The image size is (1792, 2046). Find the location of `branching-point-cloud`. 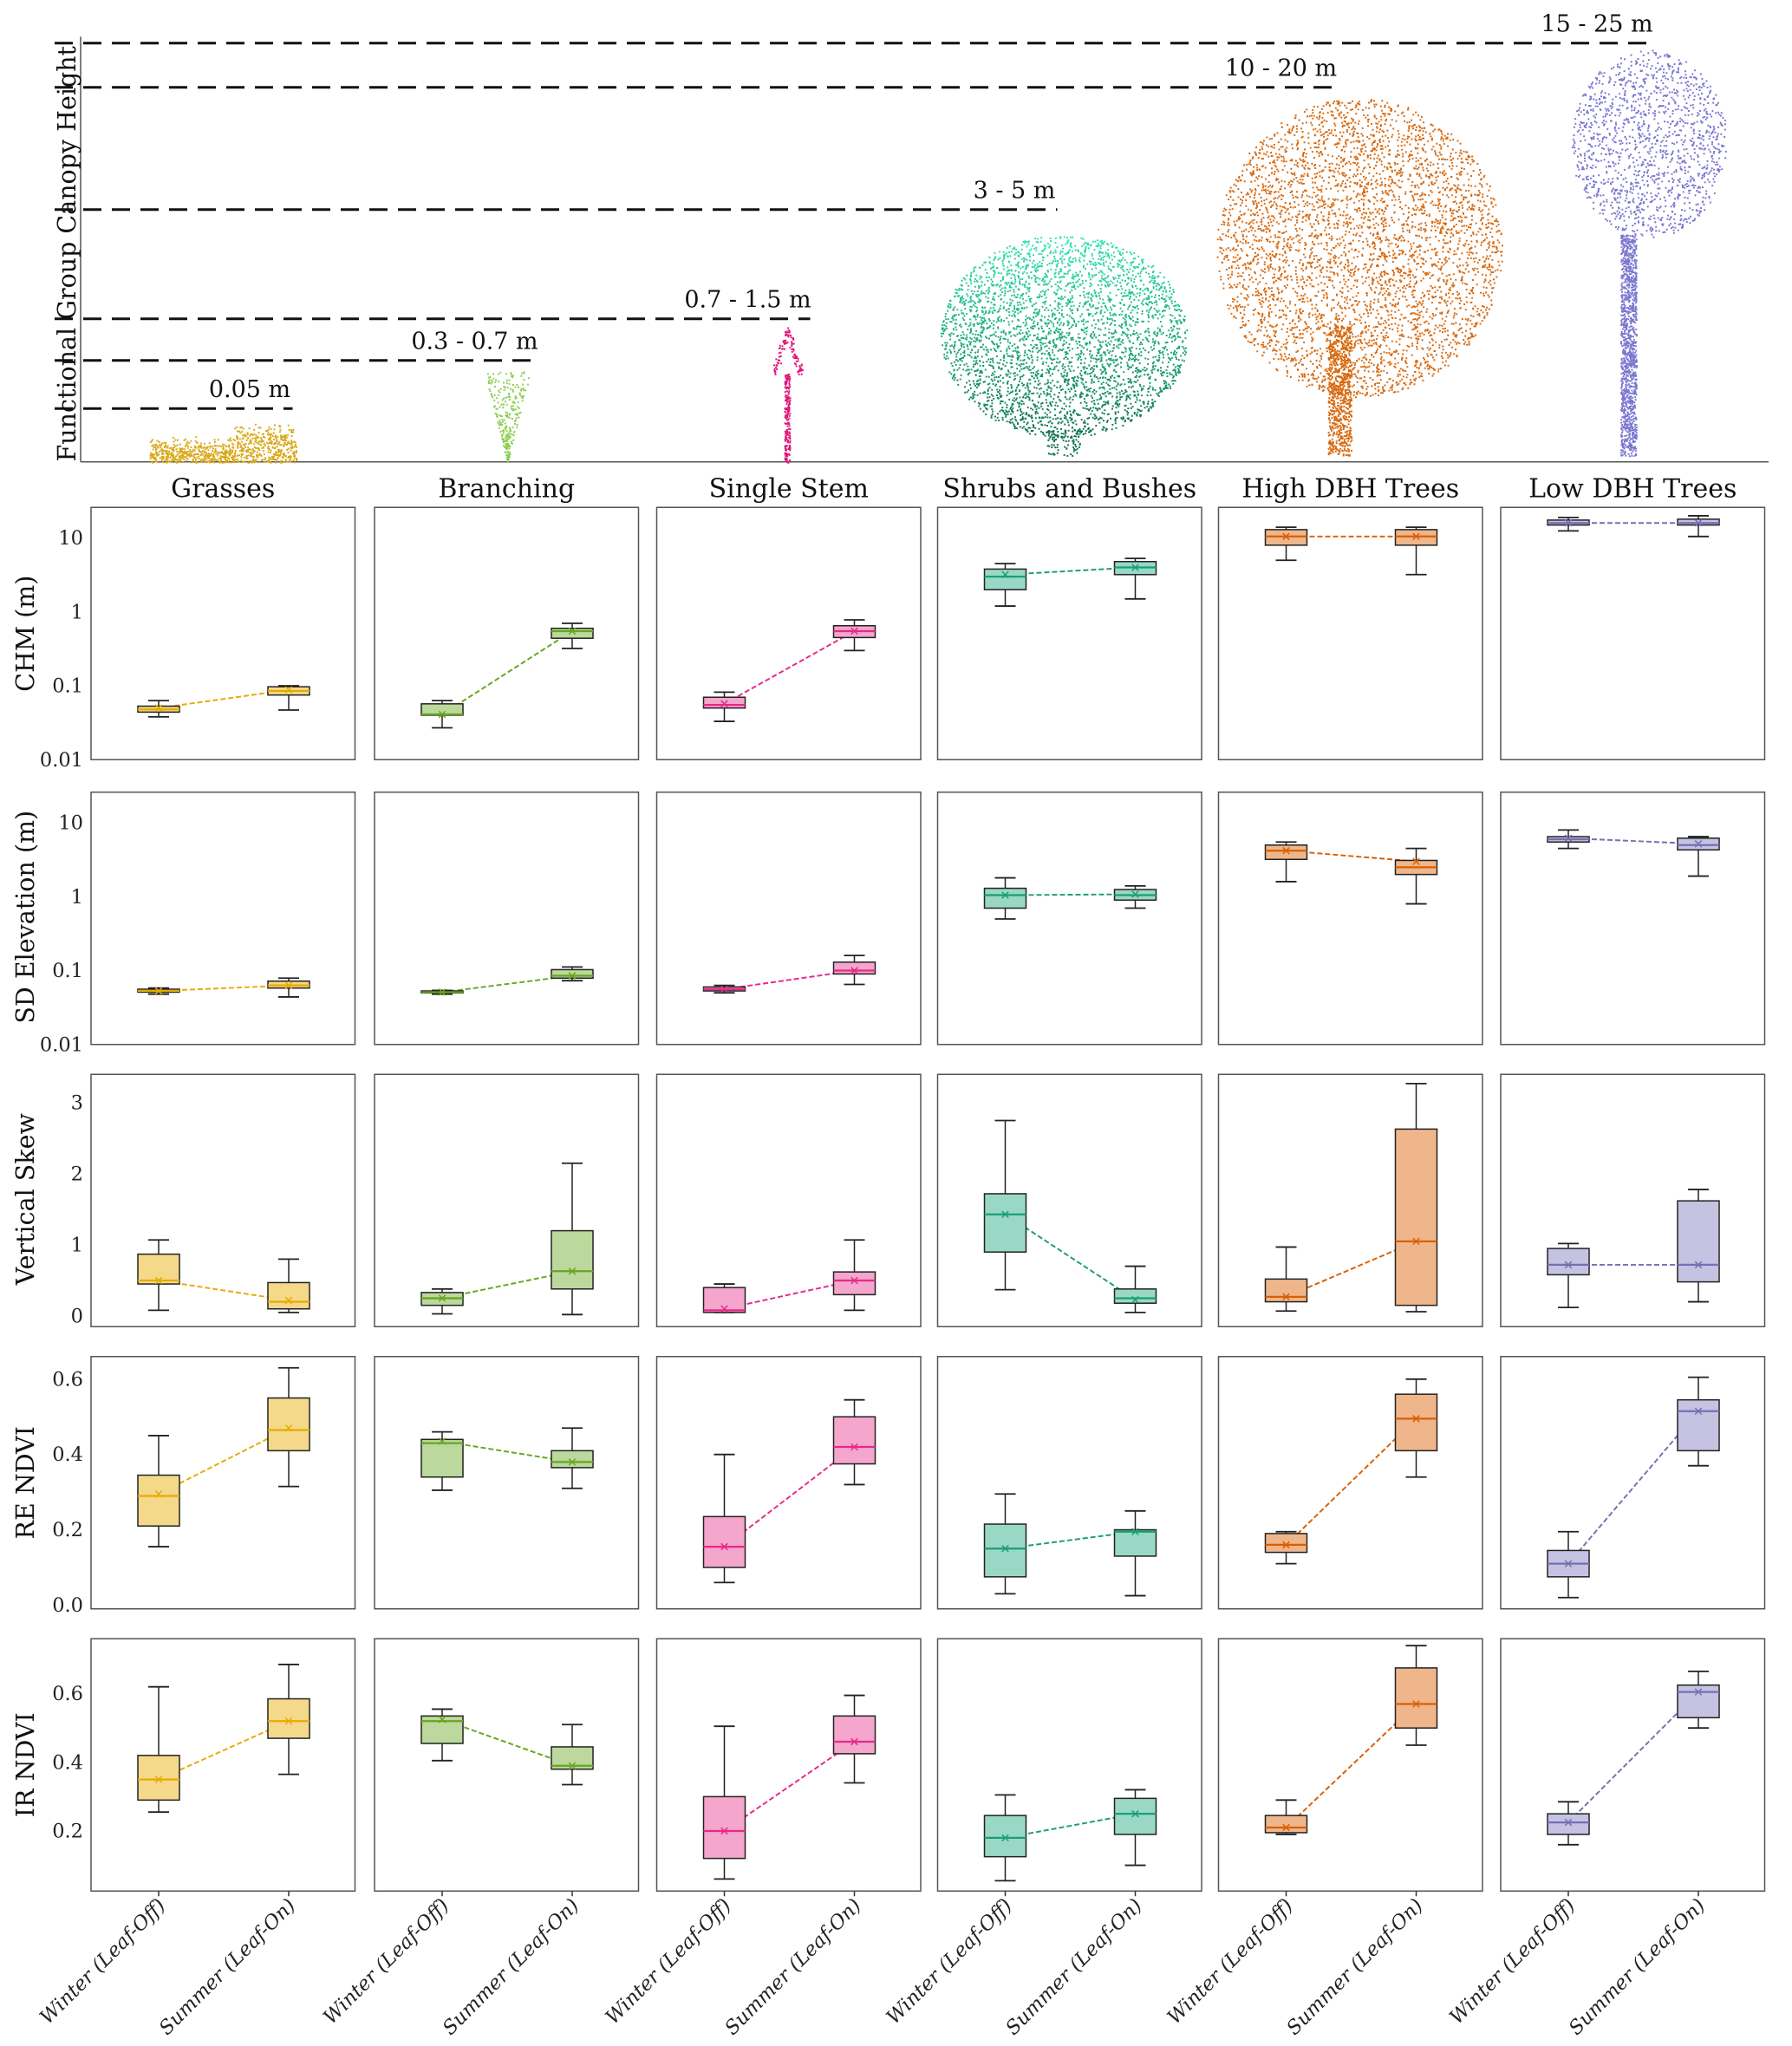

branching-point-cloud is located at coordinates (508, 417).